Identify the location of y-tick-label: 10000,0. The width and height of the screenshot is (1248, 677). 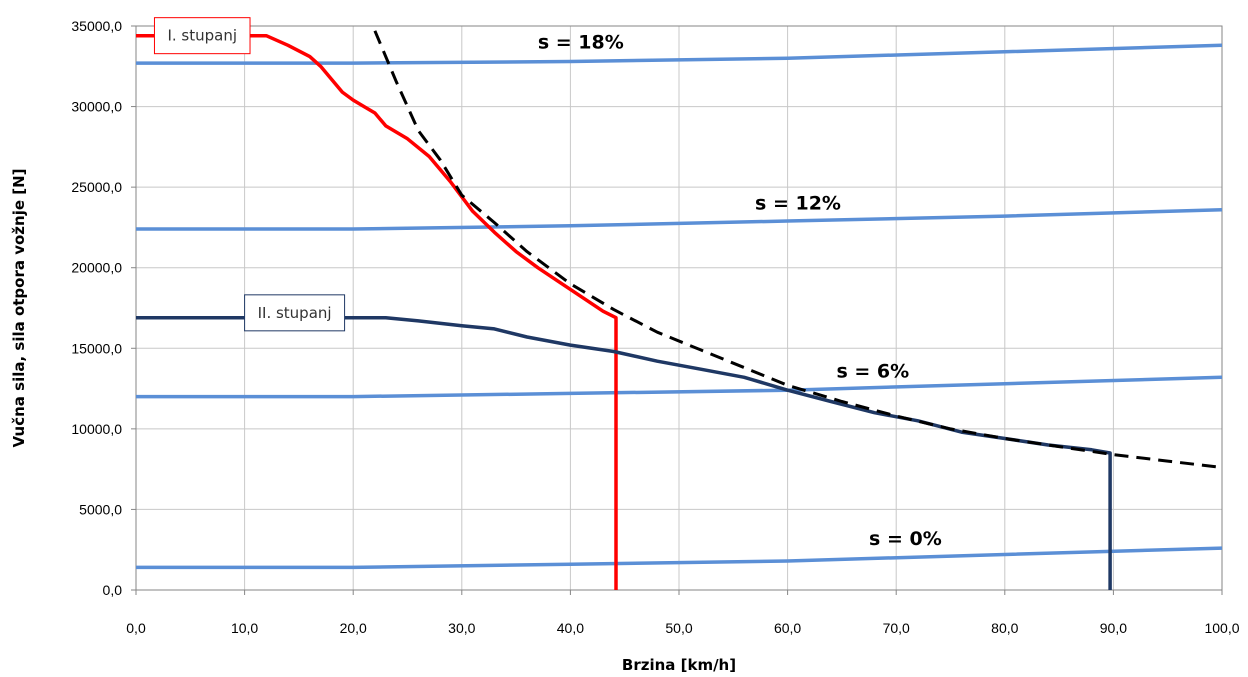
(96, 429).